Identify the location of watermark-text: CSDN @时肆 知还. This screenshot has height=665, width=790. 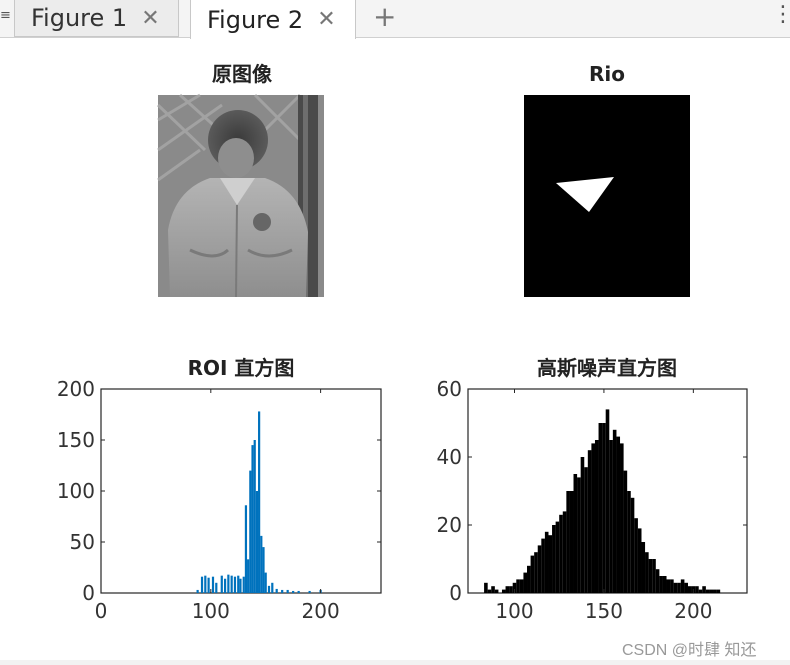
(689, 650).